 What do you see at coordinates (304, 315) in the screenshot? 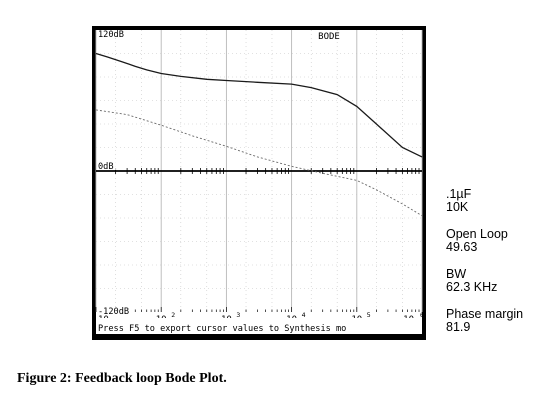
I see `x-tick-exponent: 4` at bounding box center [304, 315].